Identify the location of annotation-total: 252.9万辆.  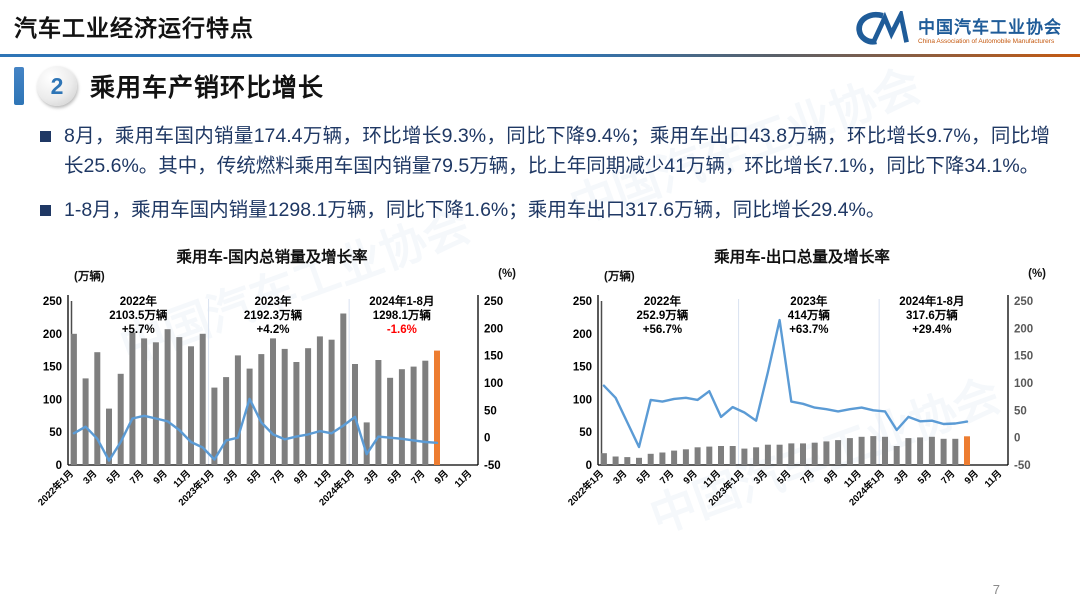
(663, 315).